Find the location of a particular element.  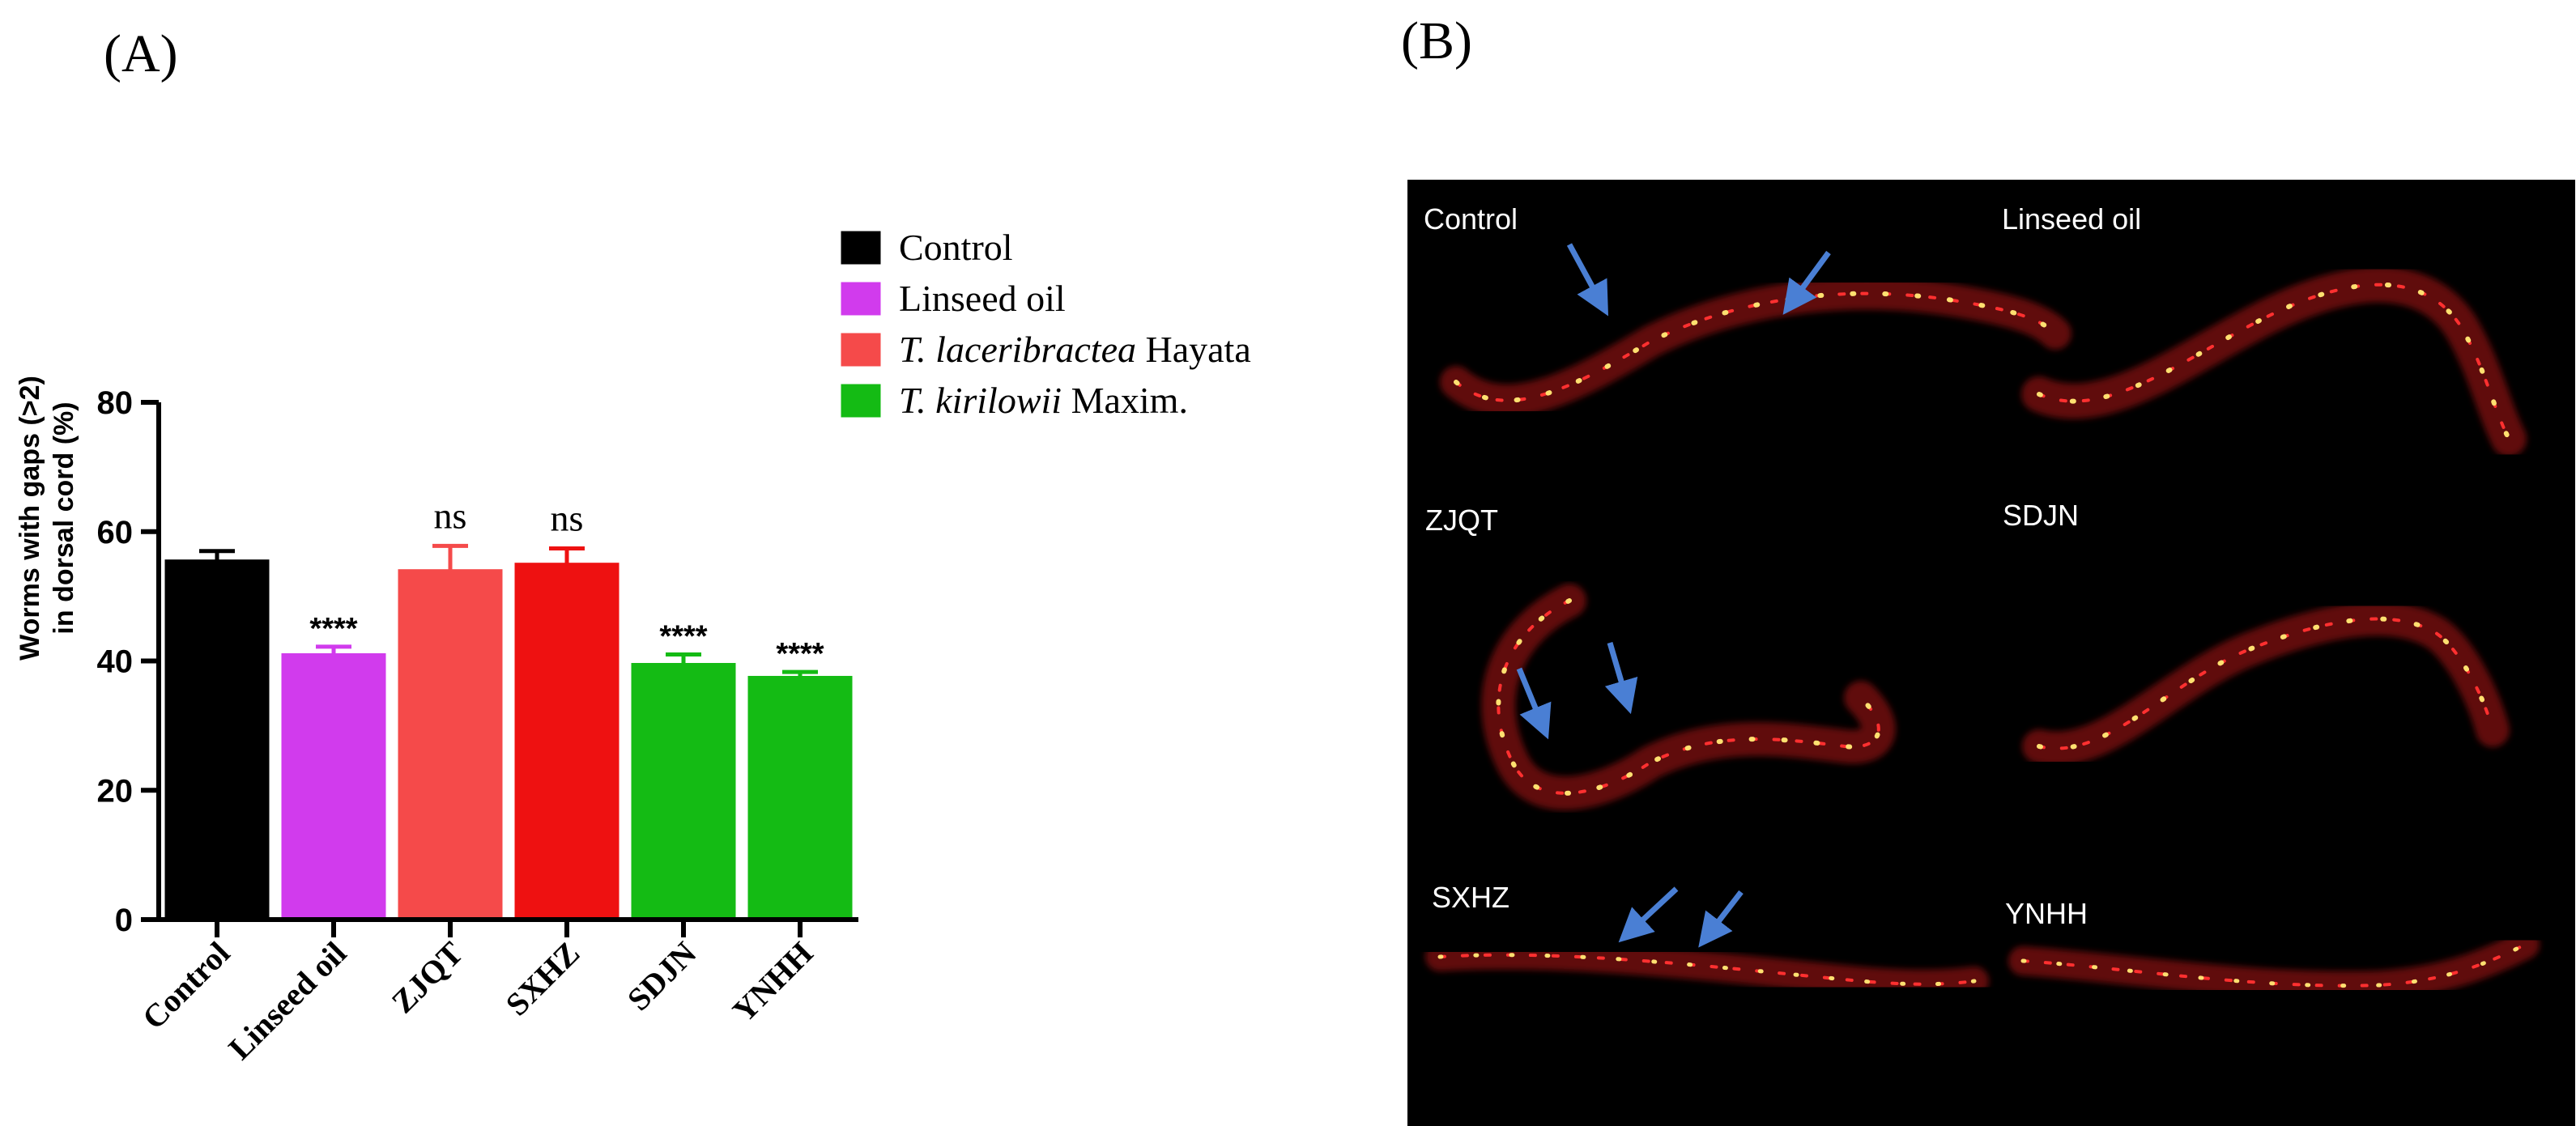

y-tick-label: 40 is located at coordinates (115, 662).